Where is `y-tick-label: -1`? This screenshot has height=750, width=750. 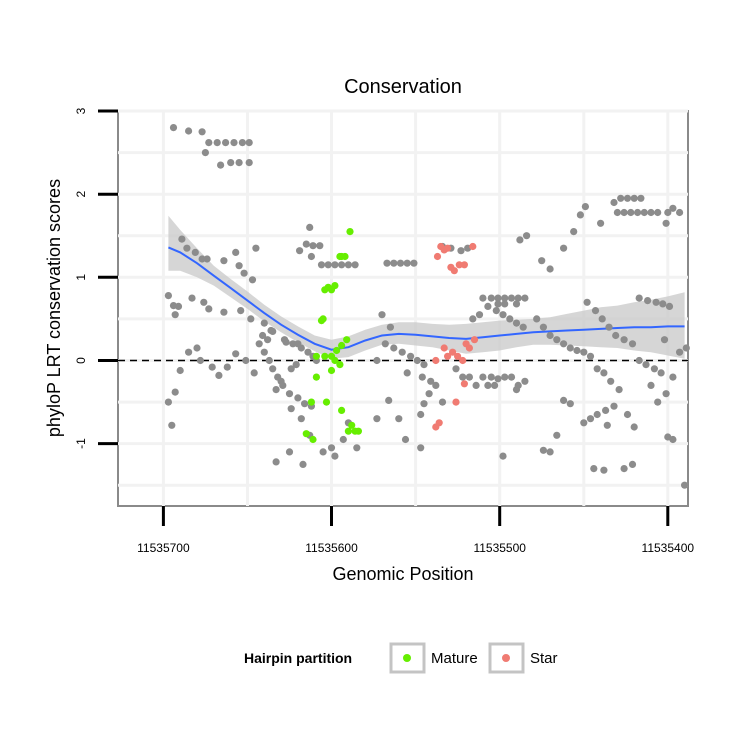
y-tick-label: -1 is located at coordinates (81, 443).